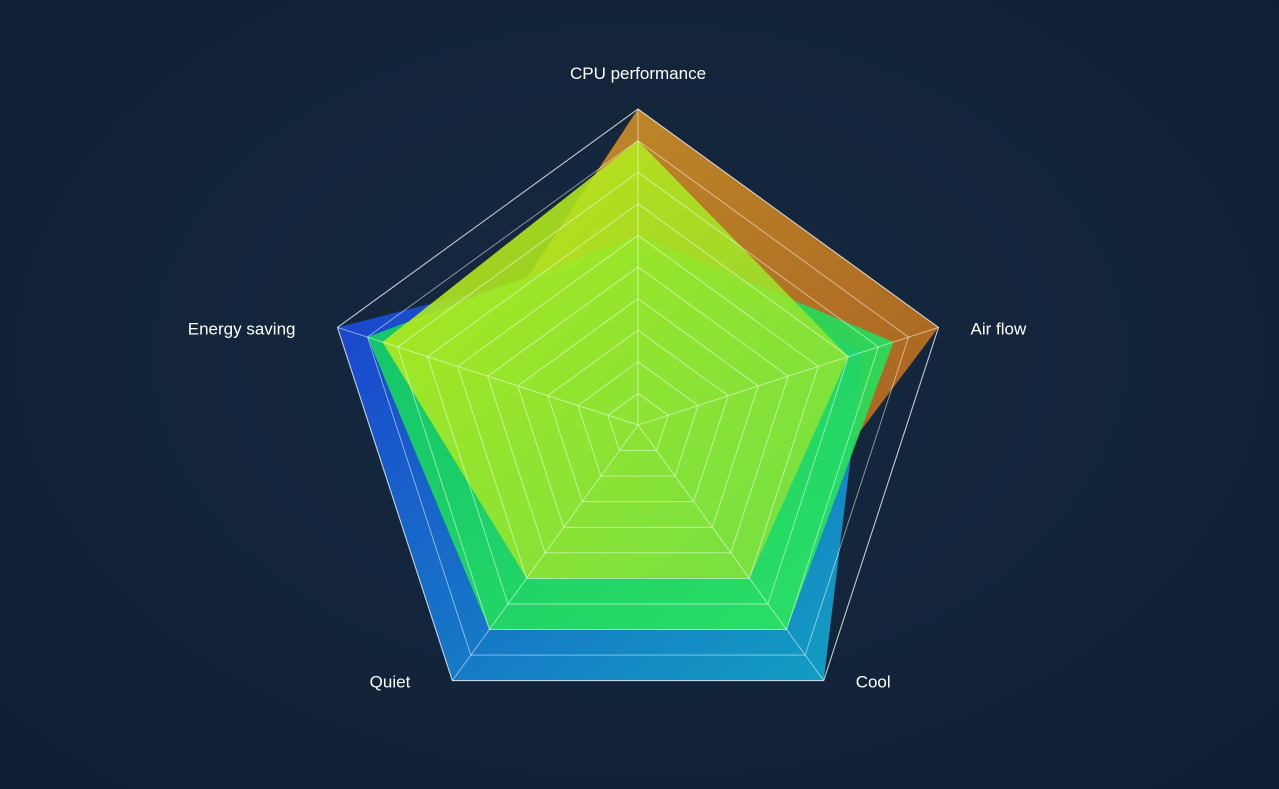  Describe the element at coordinates (638, 73) in the screenshot. I see `axis-label-cpu-performance: CPU performance` at that location.